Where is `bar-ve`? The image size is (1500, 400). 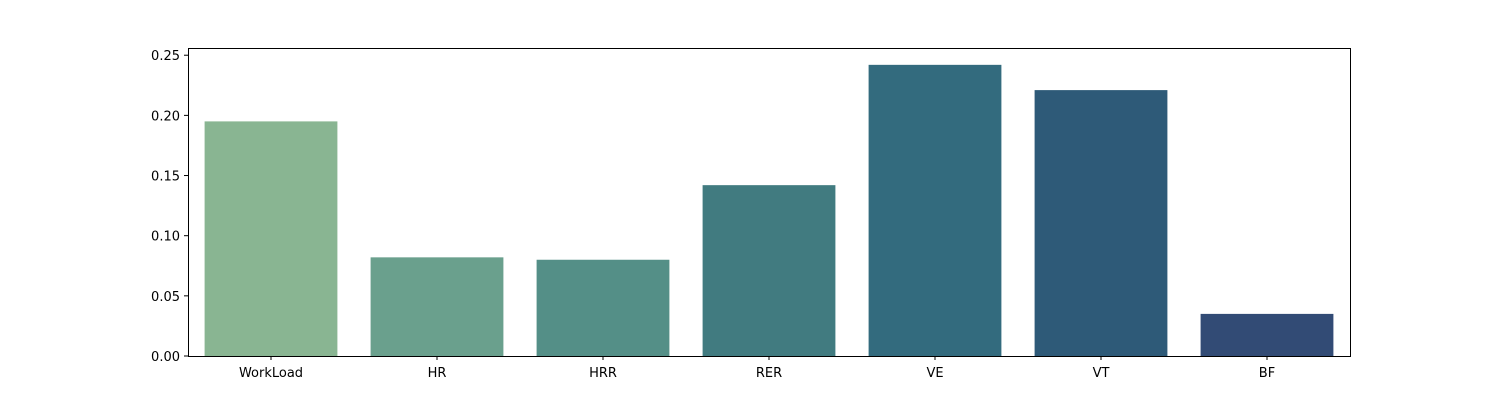 bar-ve is located at coordinates (935, 210).